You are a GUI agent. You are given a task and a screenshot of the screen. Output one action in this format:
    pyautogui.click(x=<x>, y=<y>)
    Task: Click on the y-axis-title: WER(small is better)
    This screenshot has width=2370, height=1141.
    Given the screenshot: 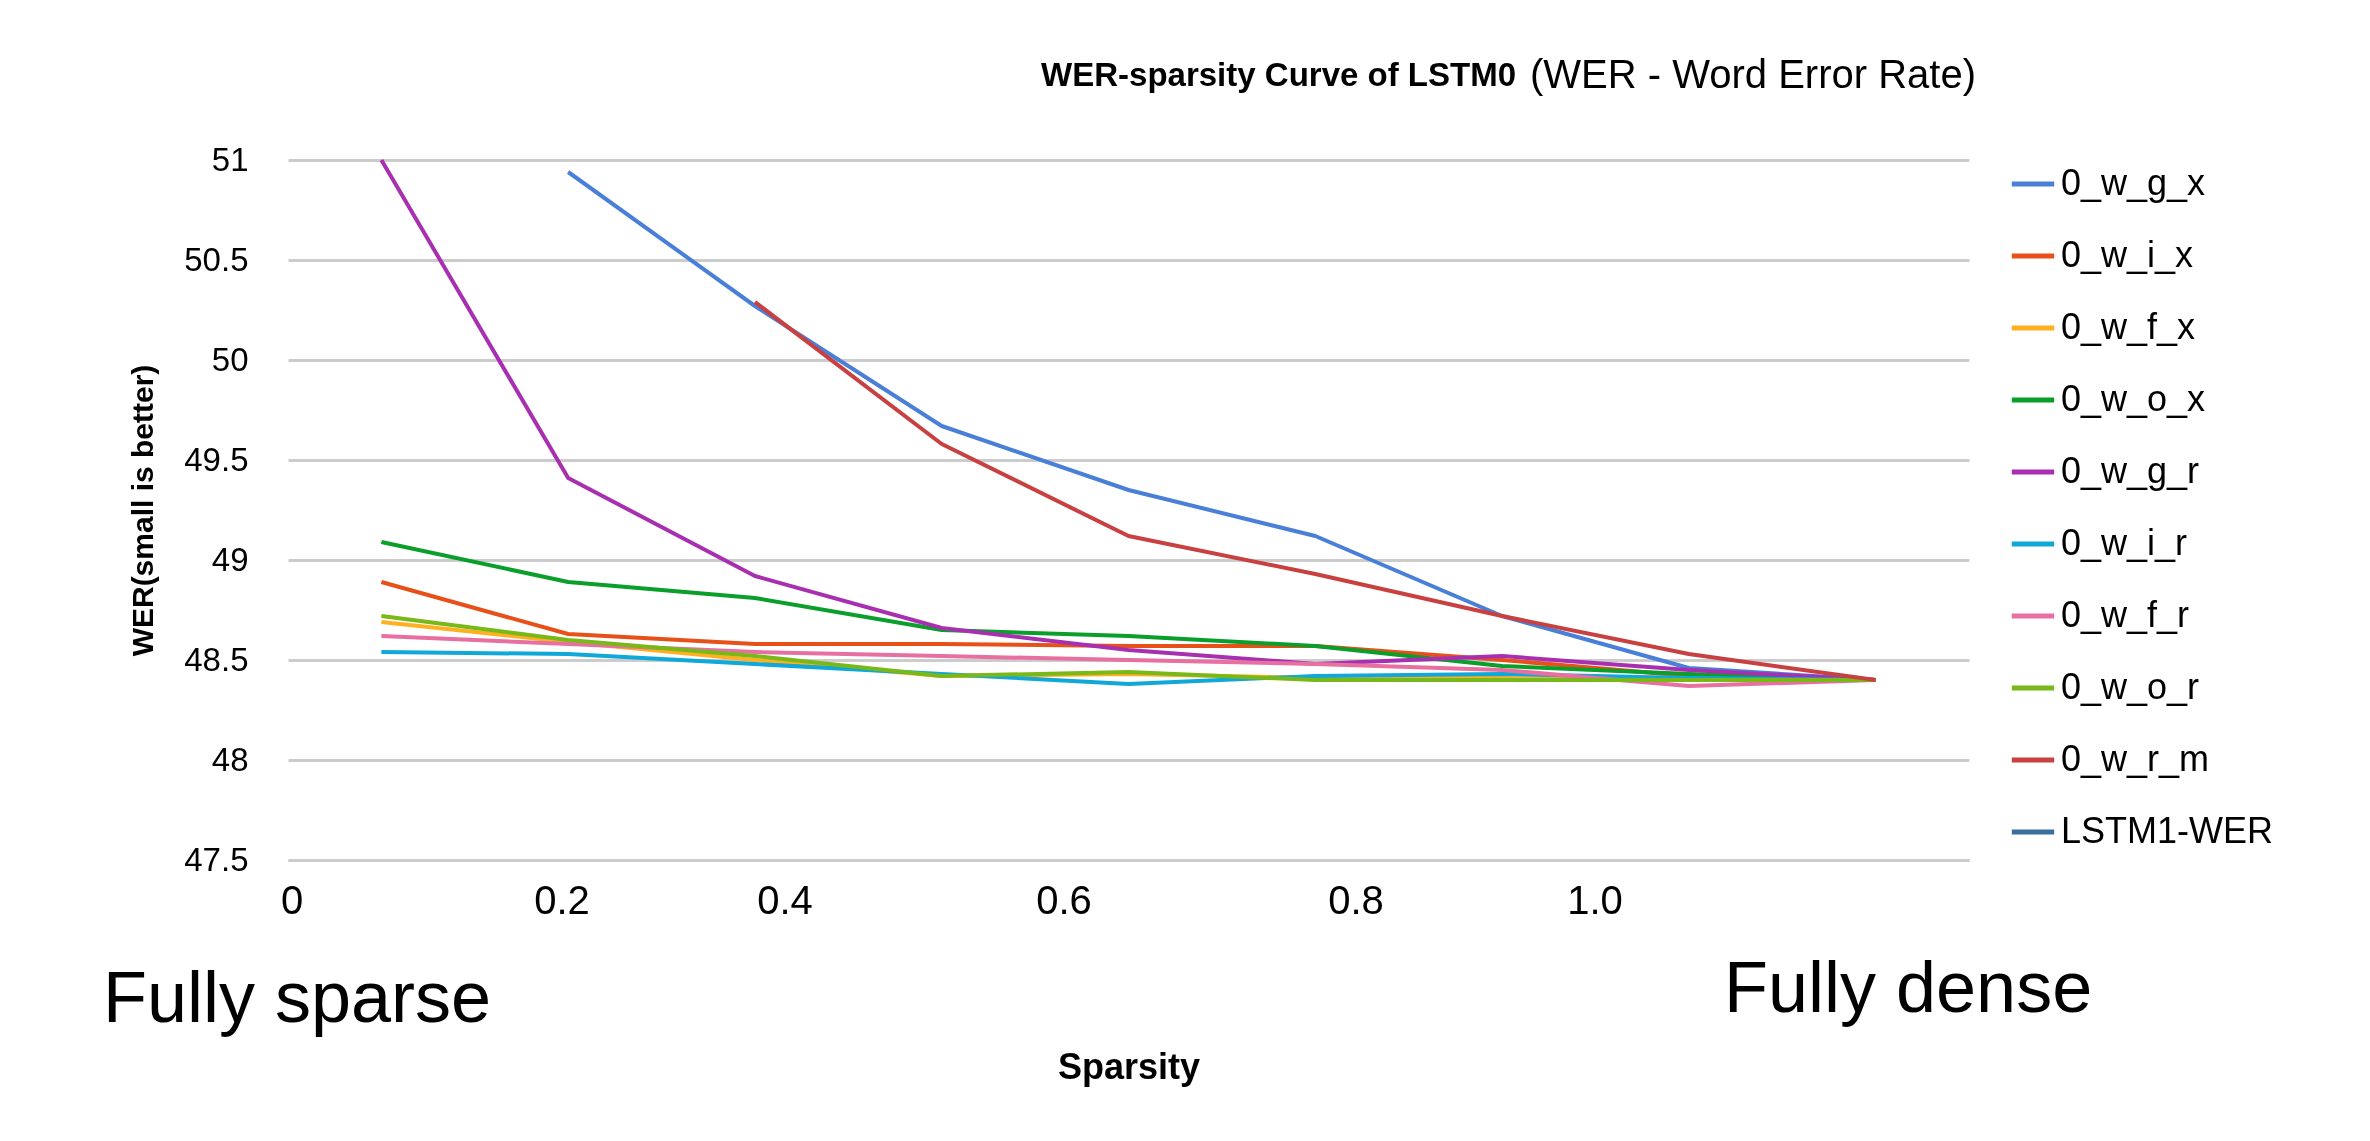 What is the action you would take?
    pyautogui.click(x=143, y=510)
    